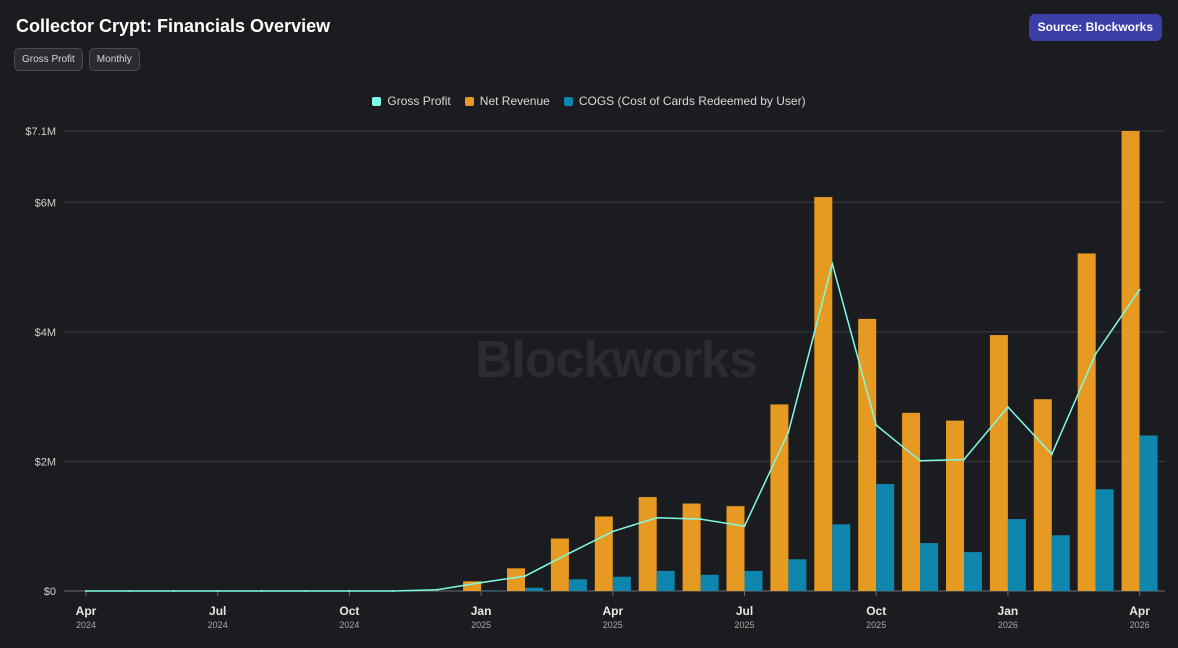 This screenshot has width=1178, height=648. I want to click on legend-item-cogs: COGS (Cost of Cards Redeemed by User), so click(684, 101).